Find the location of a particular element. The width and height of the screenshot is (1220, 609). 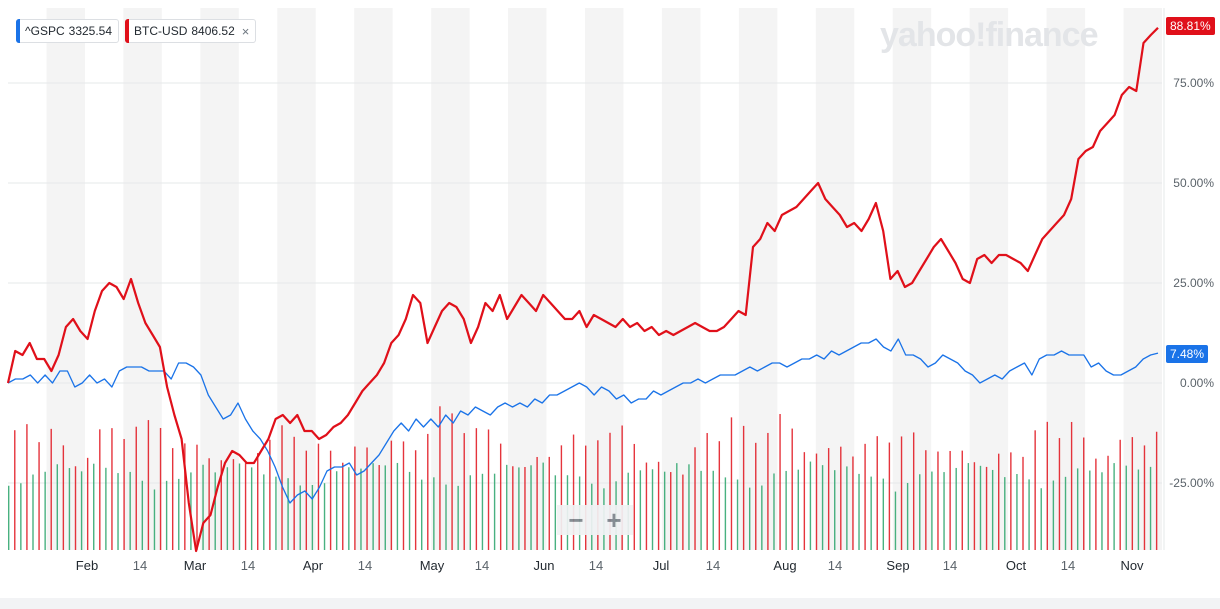

bottom-scroll-track is located at coordinates (610, 603).